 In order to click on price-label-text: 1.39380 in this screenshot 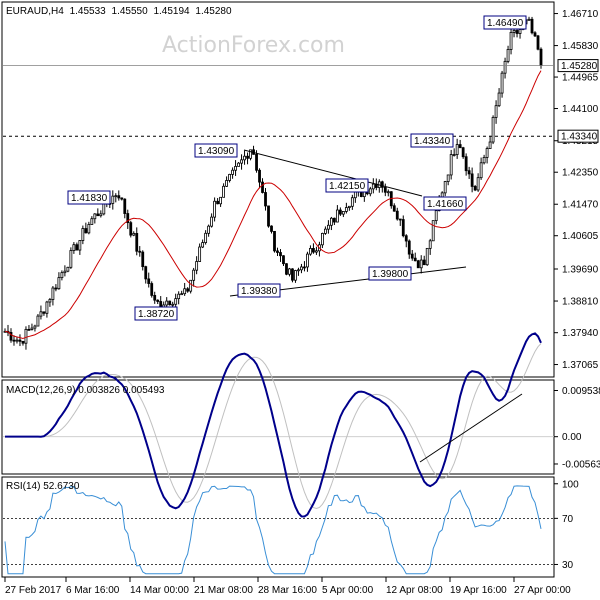, I will do `click(259, 291)`.